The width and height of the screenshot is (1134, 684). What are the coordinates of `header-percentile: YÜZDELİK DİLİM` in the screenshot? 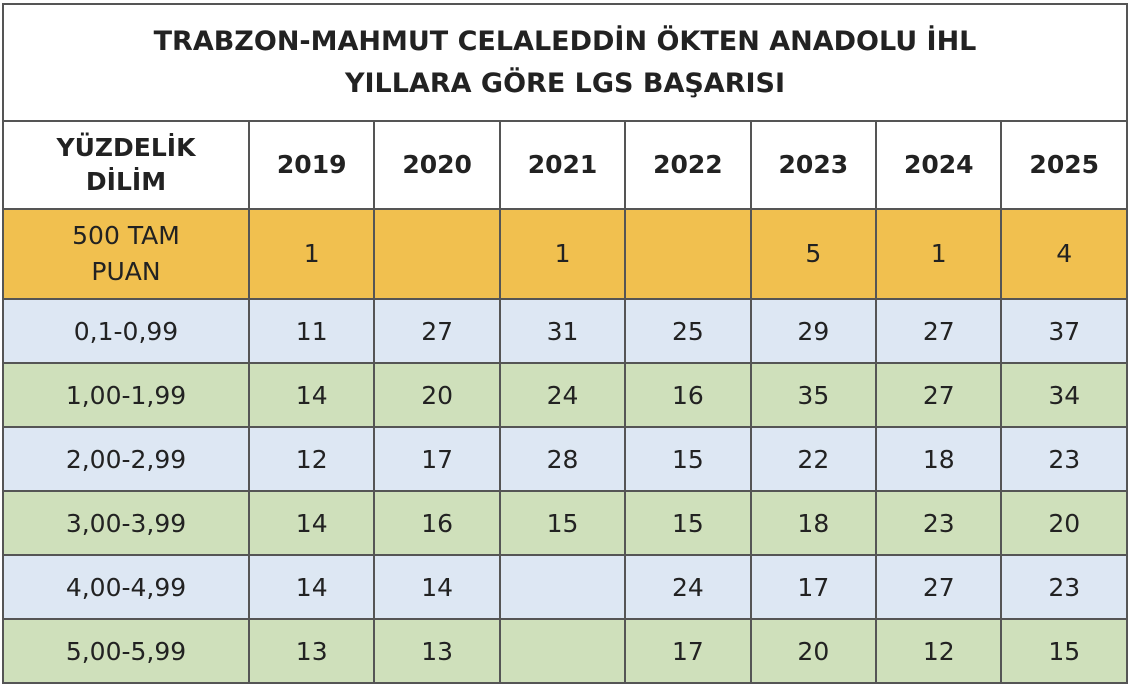 It's located at (126, 165).